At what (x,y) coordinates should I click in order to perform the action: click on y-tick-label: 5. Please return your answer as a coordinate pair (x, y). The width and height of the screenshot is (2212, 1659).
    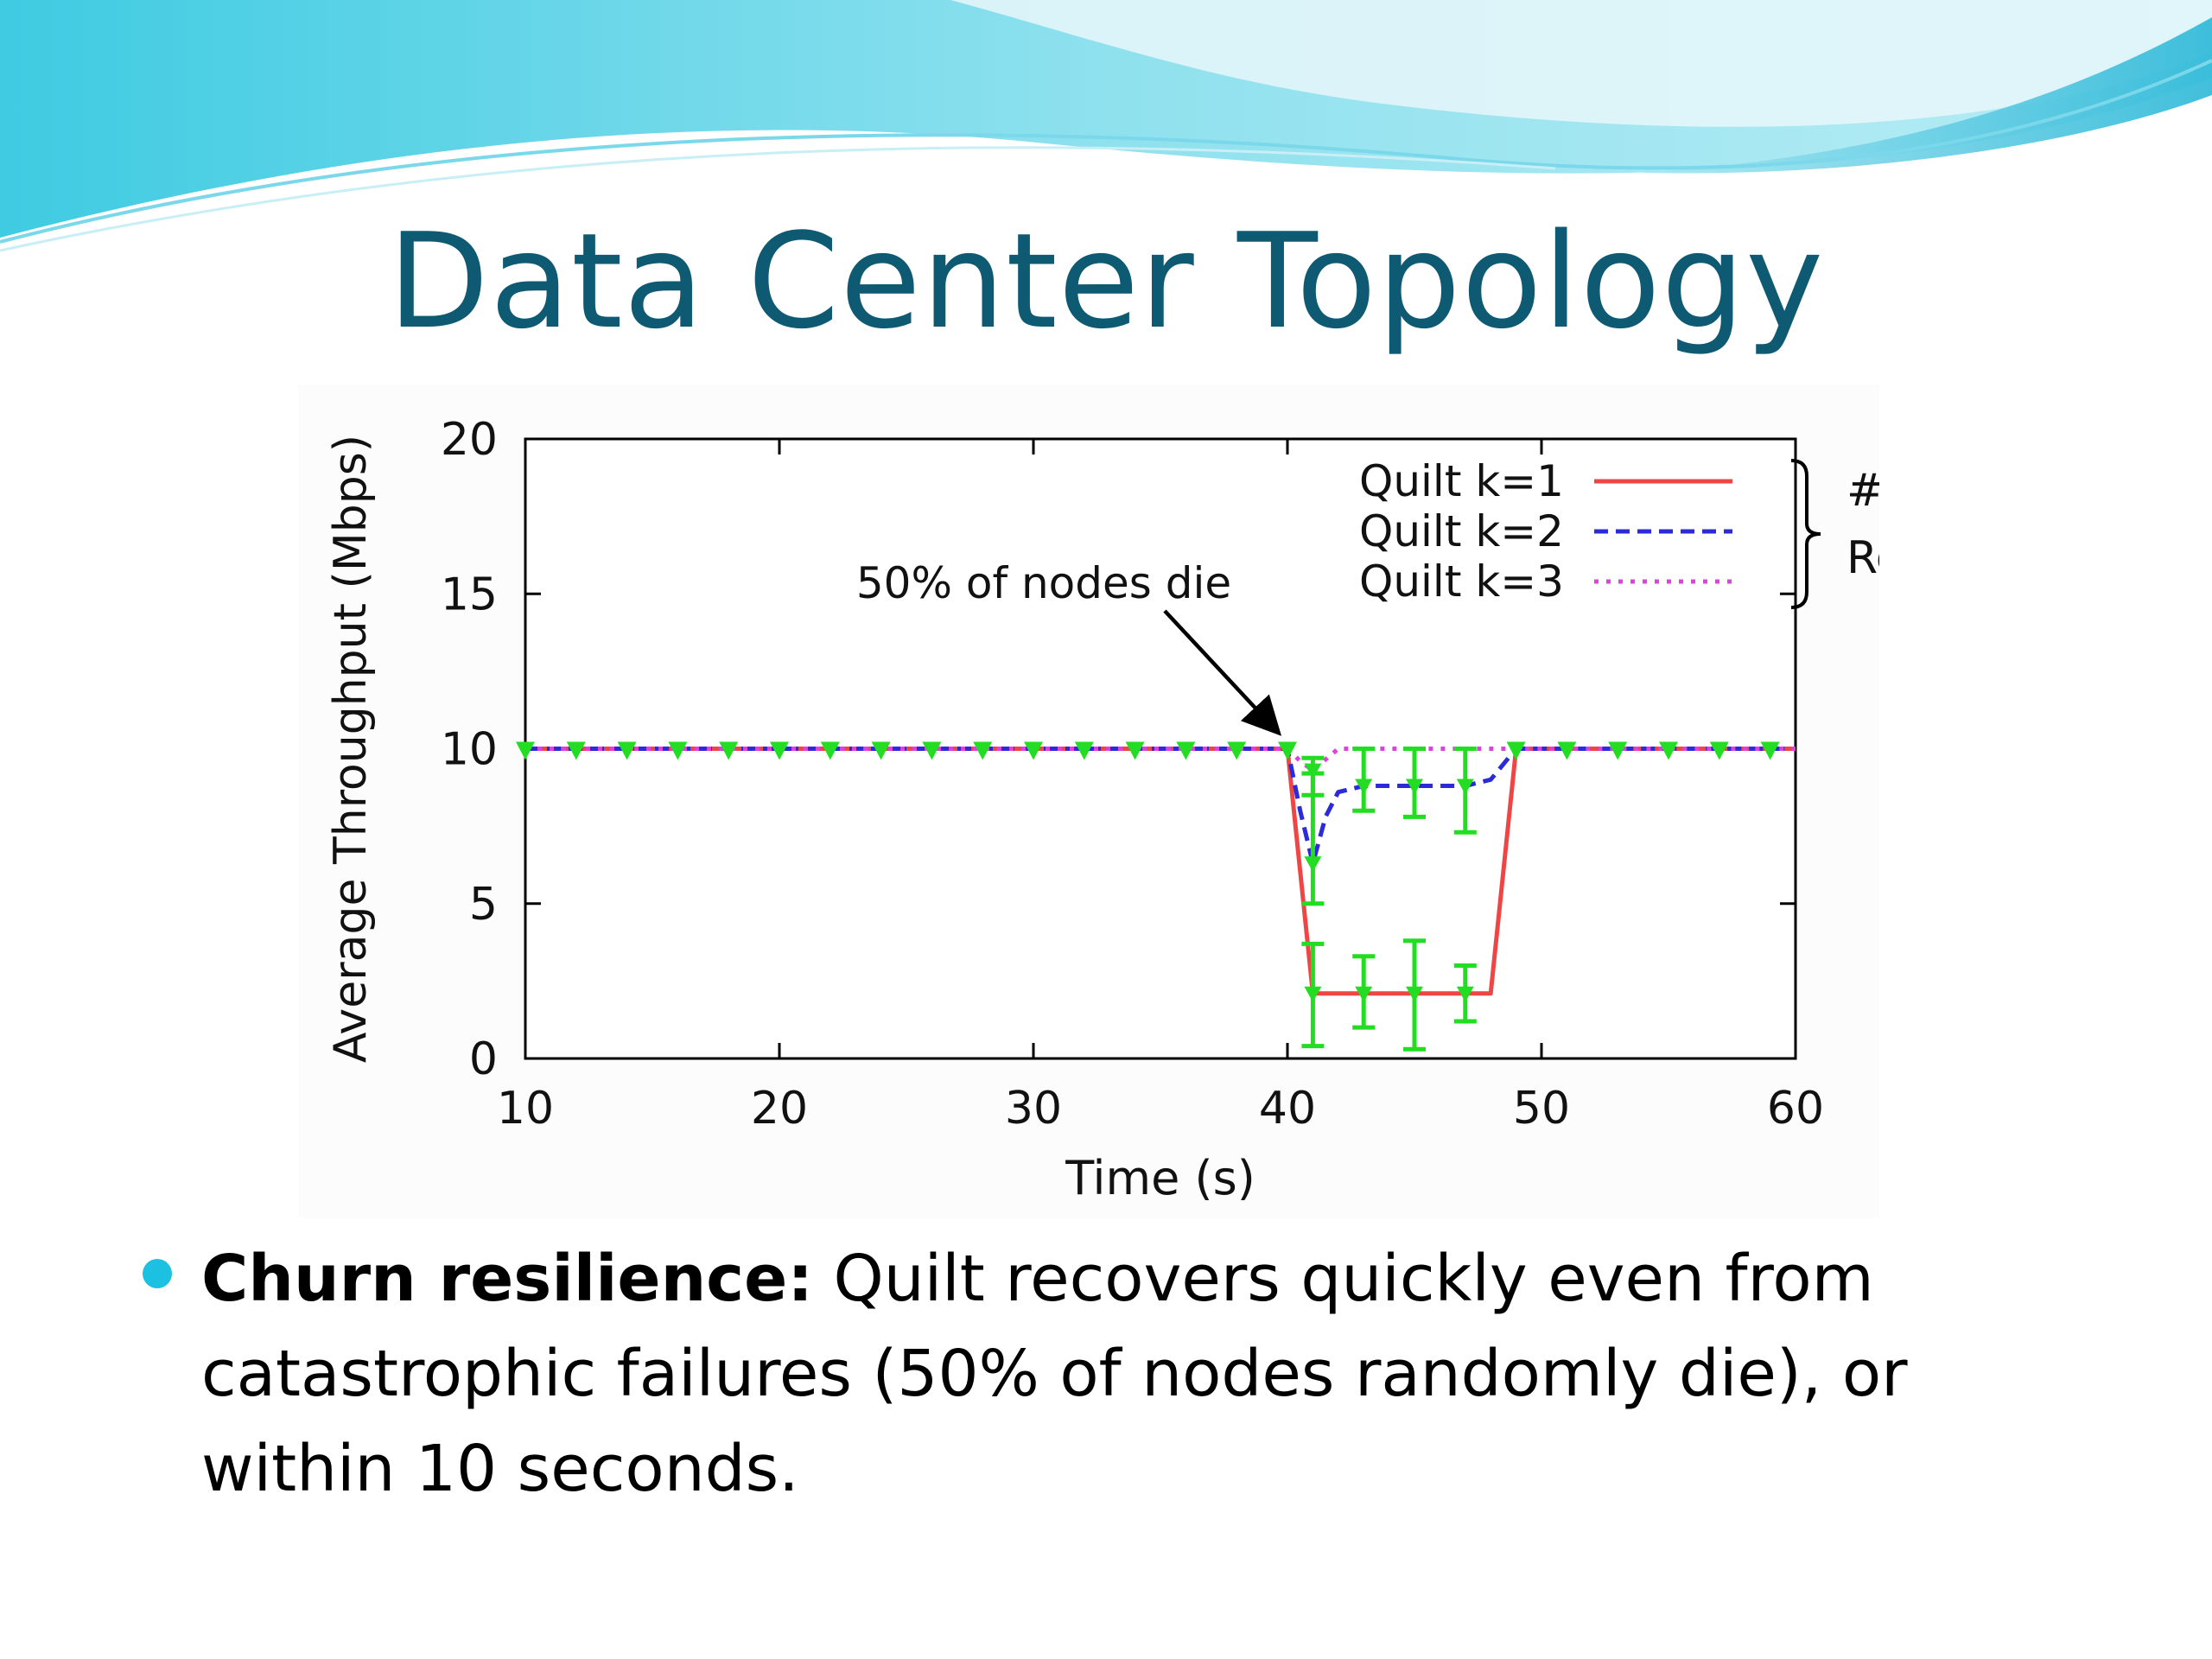
    Looking at the image, I should click on (483, 905).